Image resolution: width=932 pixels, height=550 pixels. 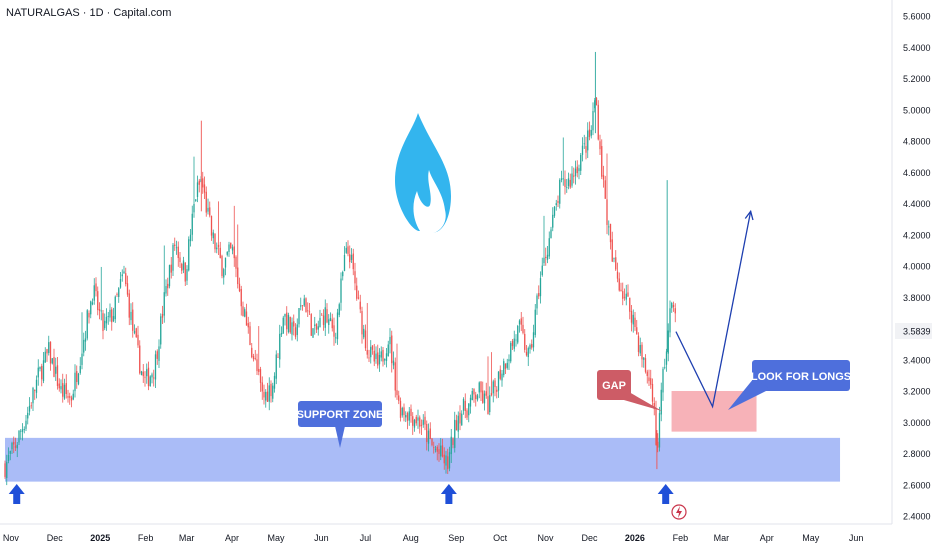 I want to click on event-lightning-icon, so click(x=679, y=512).